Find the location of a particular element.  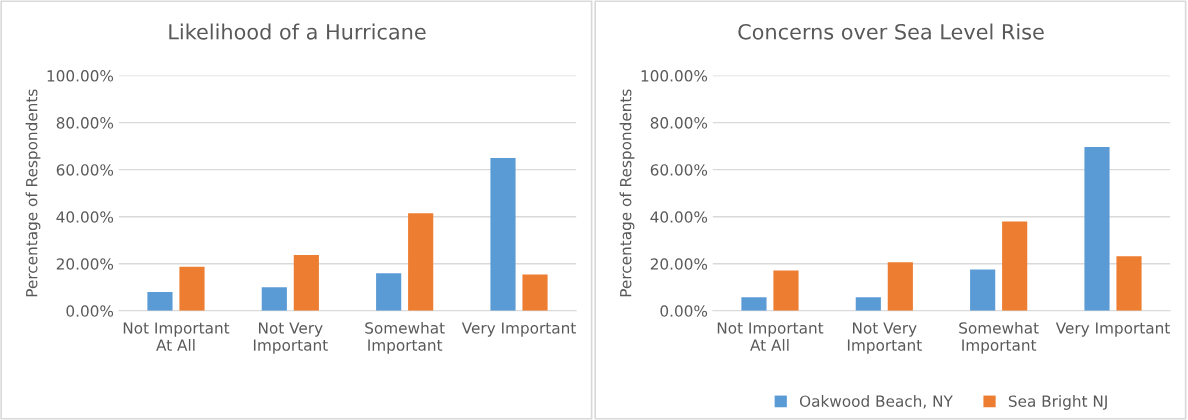

chart-title: Likelihood of a Hurricane is located at coordinates (297, 31).